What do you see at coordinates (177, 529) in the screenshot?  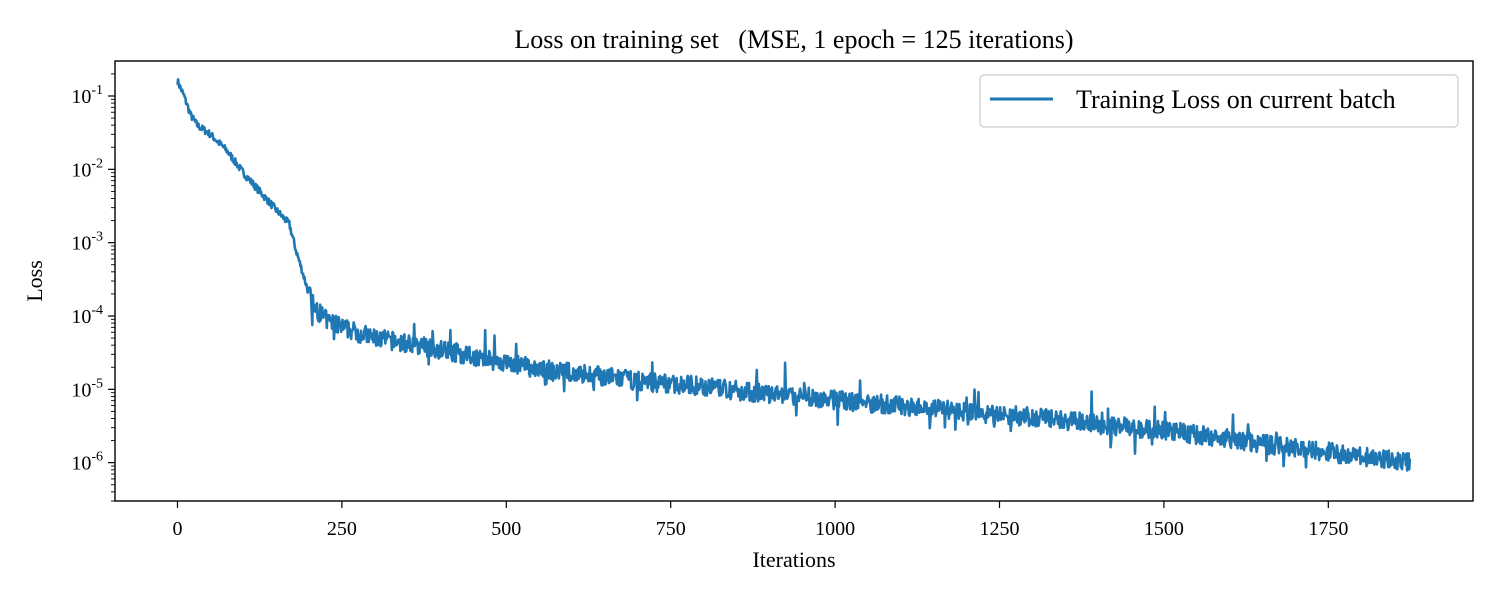 I see `x-tick-label: 0` at bounding box center [177, 529].